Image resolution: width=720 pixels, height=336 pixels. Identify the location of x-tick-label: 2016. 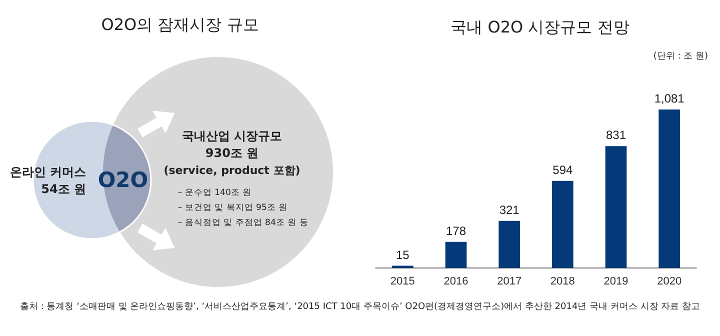
(456, 282).